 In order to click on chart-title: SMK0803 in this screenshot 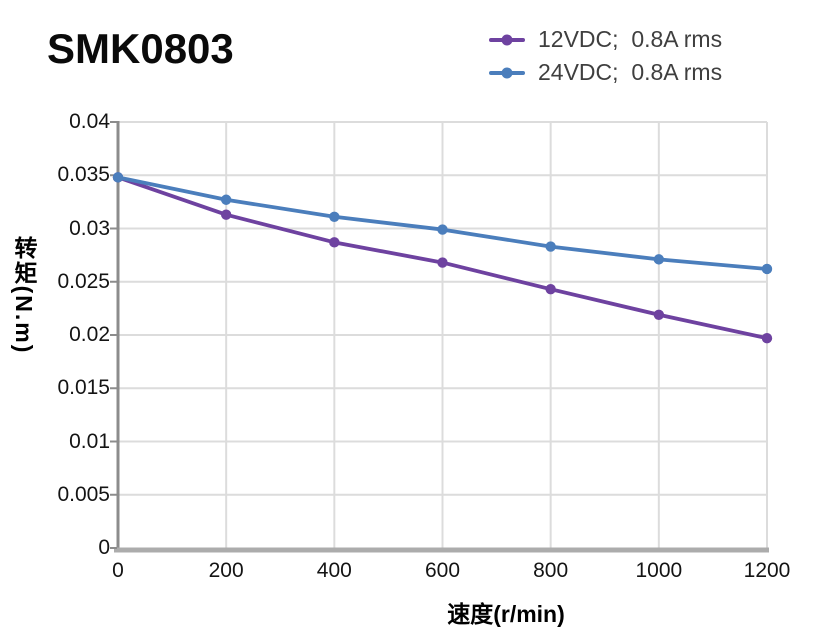, I will do `click(140, 48)`.